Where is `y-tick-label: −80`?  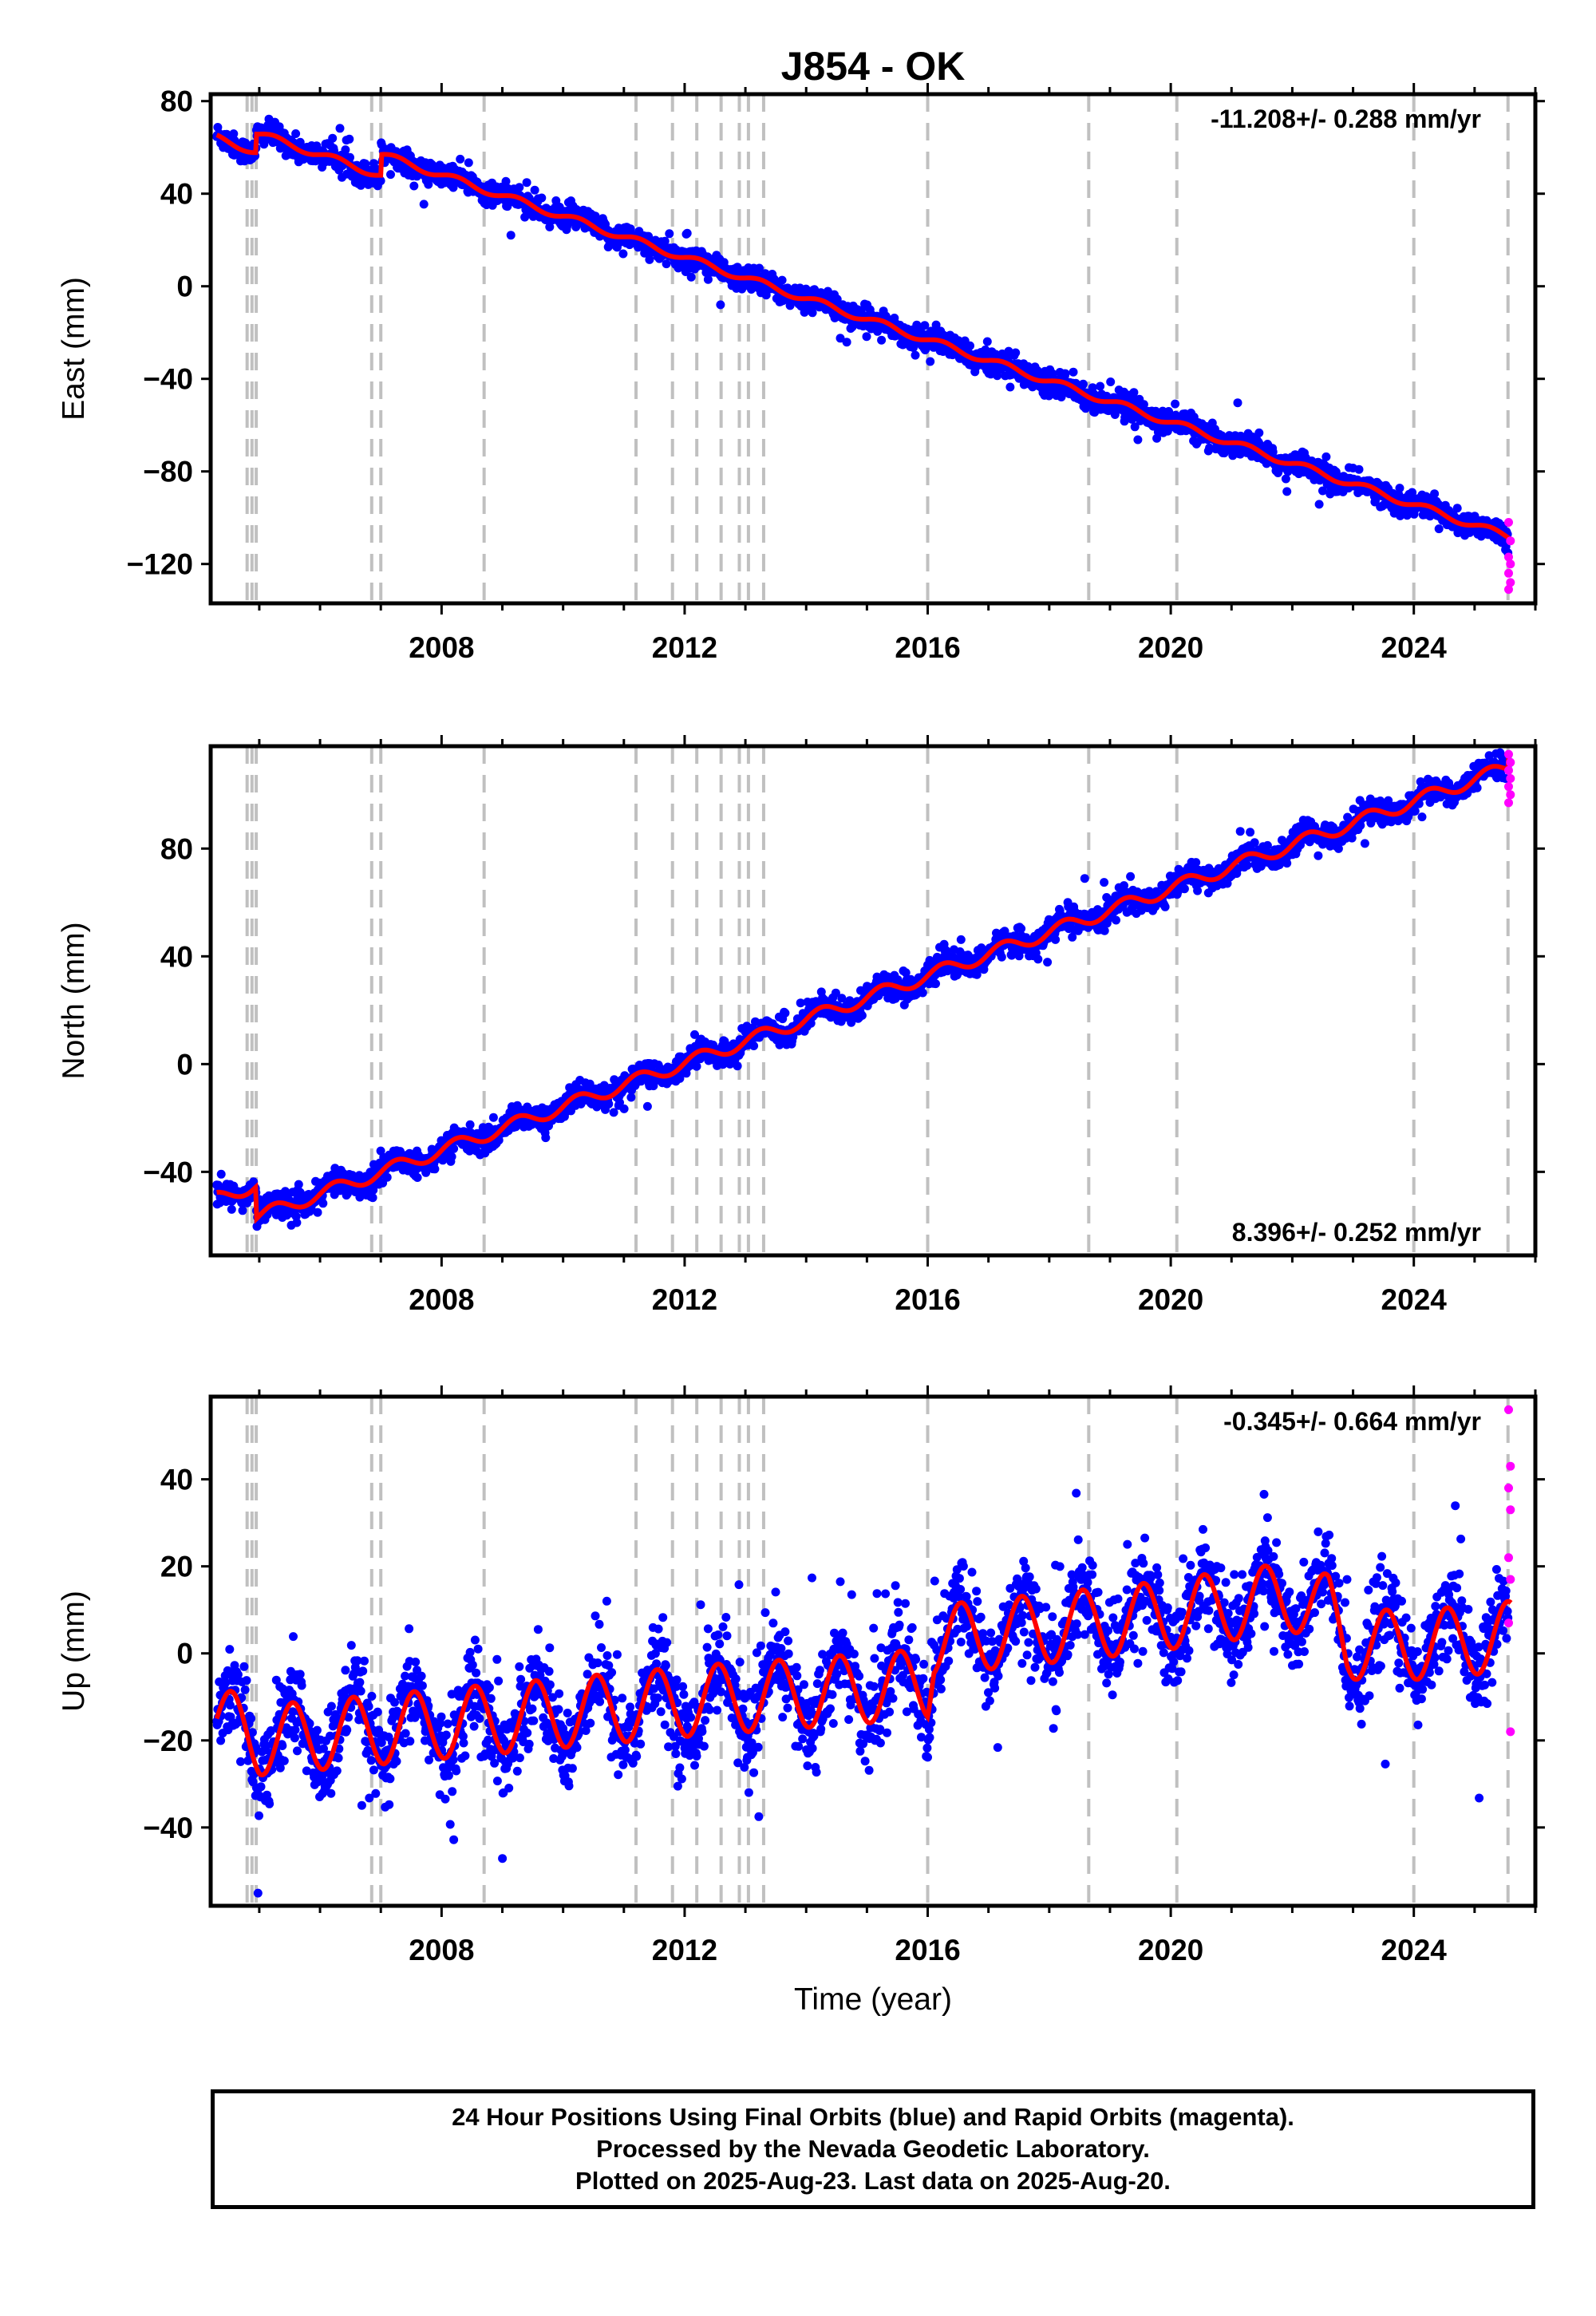
y-tick-label: −80 is located at coordinates (168, 472).